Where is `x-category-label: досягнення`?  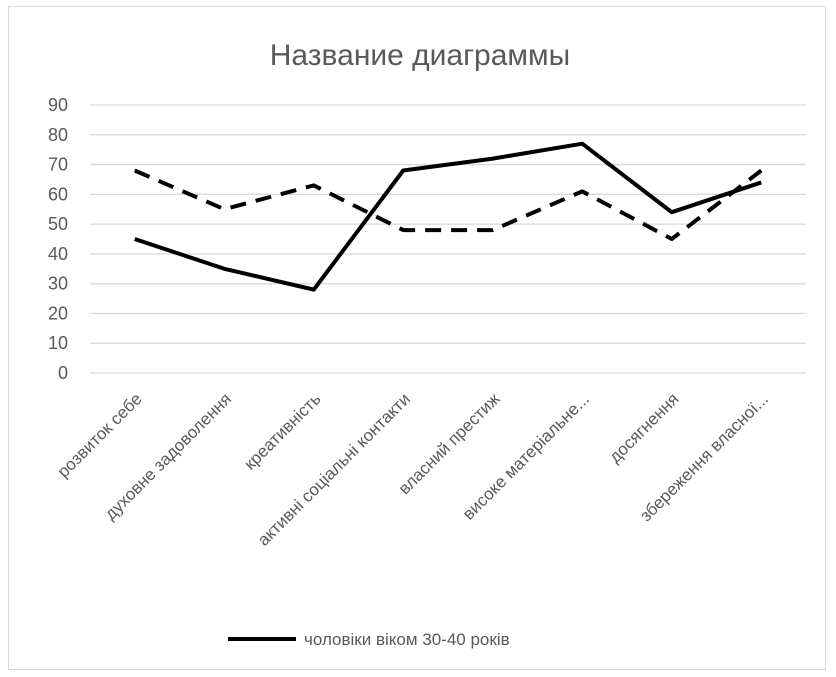 x-category-label: досягнення is located at coordinates (643, 427).